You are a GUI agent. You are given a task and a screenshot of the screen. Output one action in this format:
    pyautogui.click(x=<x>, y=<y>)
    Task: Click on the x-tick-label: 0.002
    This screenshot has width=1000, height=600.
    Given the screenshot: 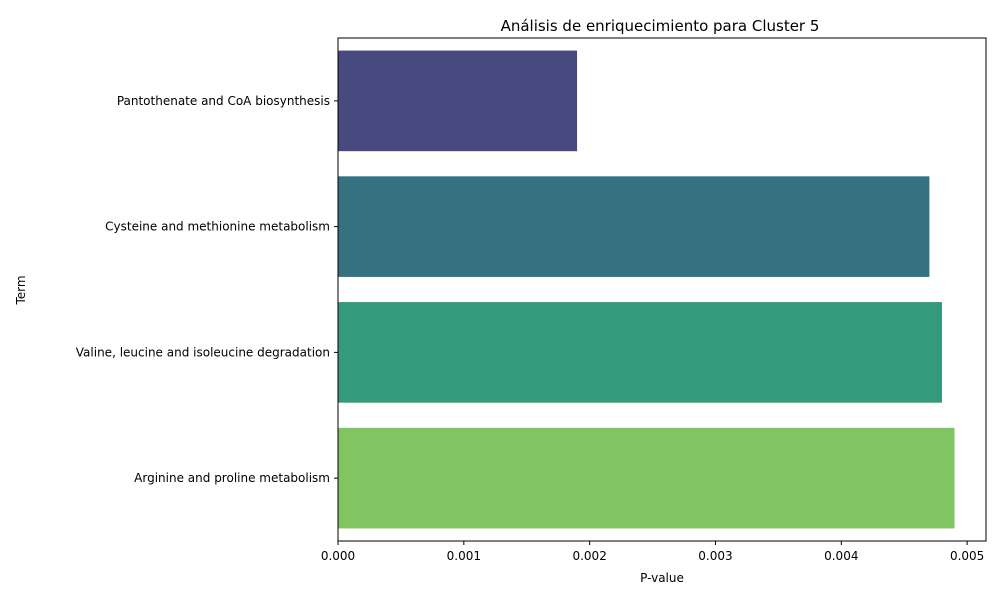 What is the action you would take?
    pyautogui.click(x=589, y=556)
    